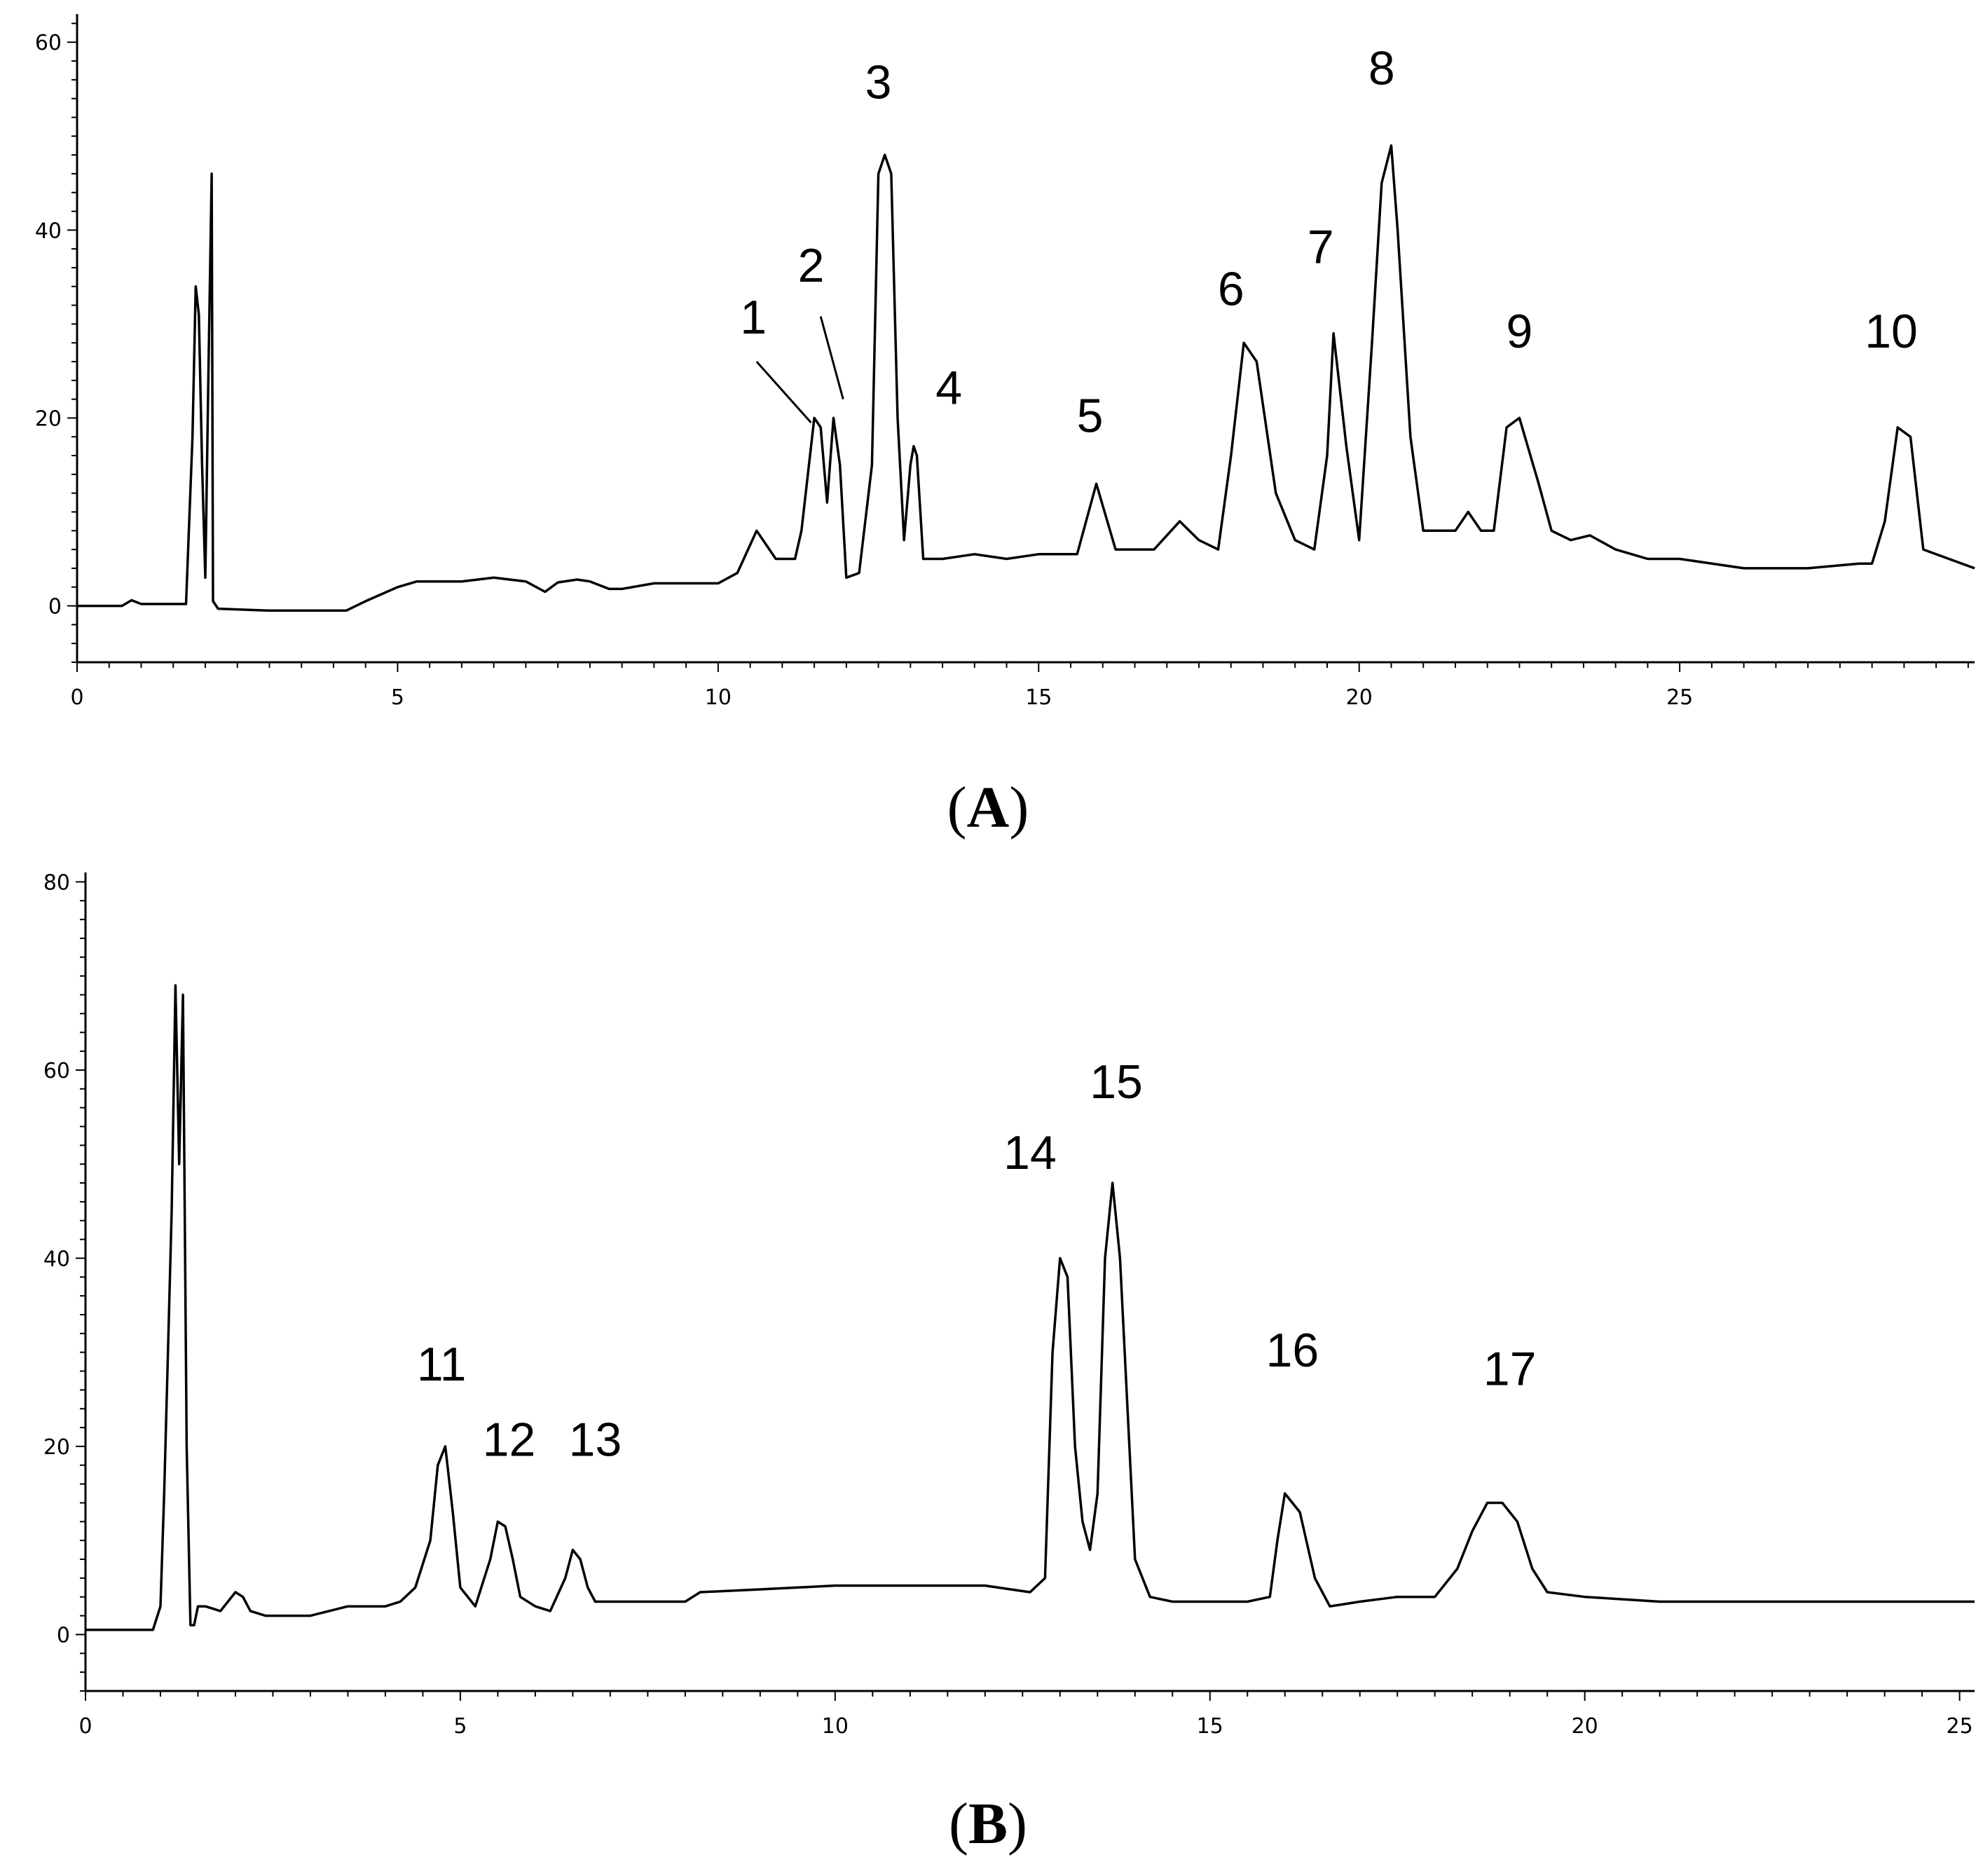 The width and height of the screenshot is (1983, 1876). I want to click on panel-b-peak-label: 15, so click(1116, 1082).